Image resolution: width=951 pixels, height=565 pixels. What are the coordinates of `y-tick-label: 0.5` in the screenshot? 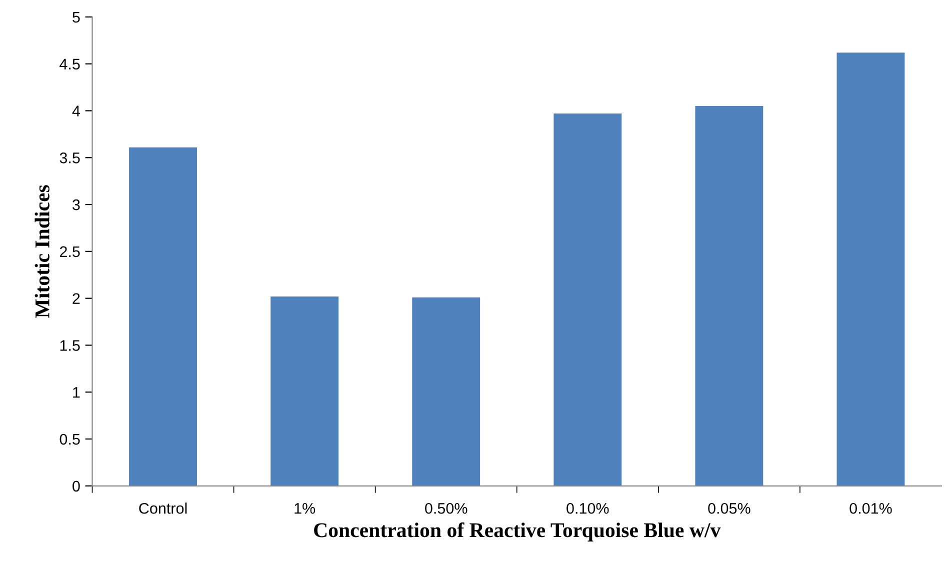 It's located at (70, 439).